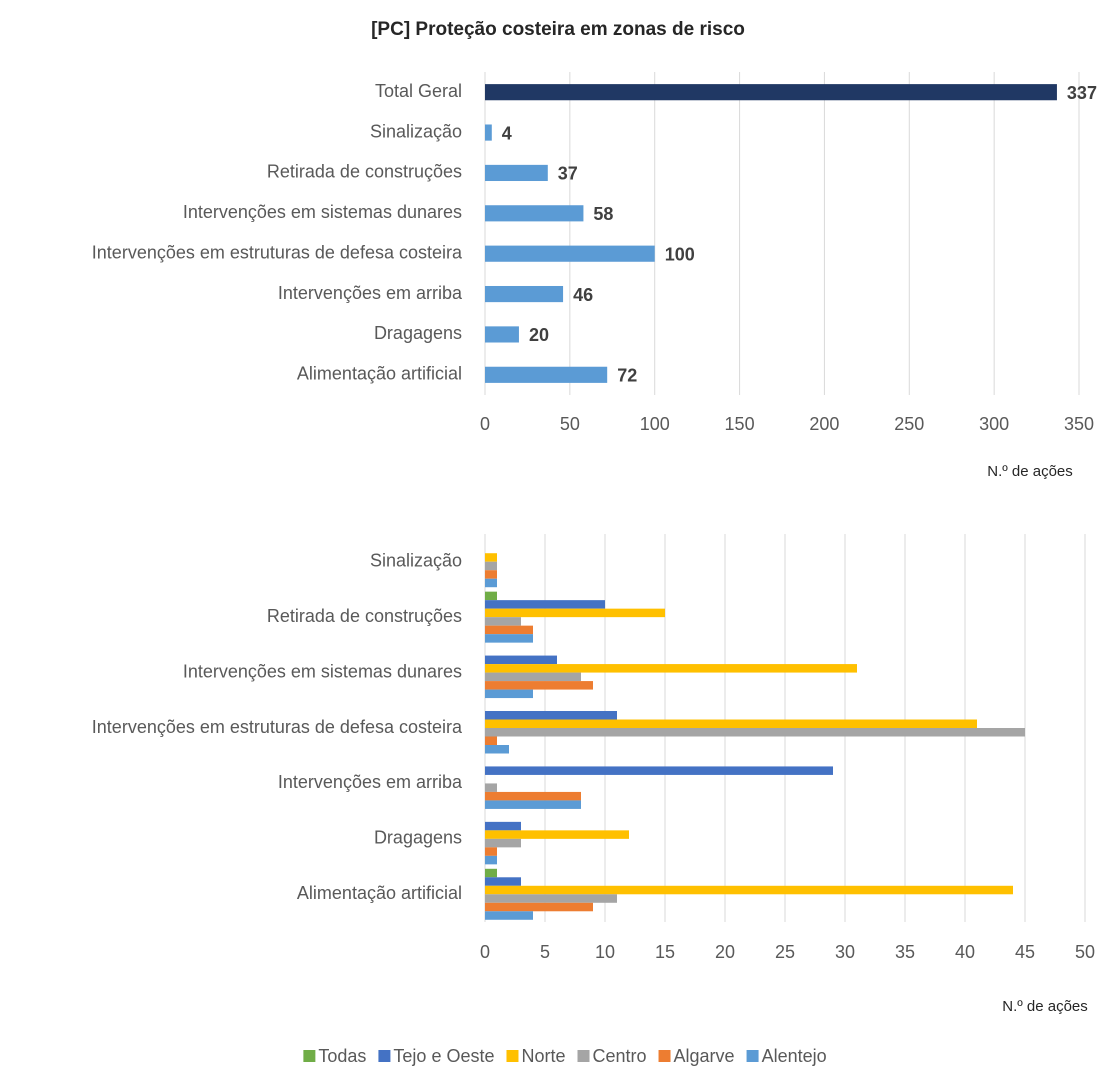  Describe the element at coordinates (443, 1056) in the screenshot. I see `legend-label: Tejo e Oeste` at that location.